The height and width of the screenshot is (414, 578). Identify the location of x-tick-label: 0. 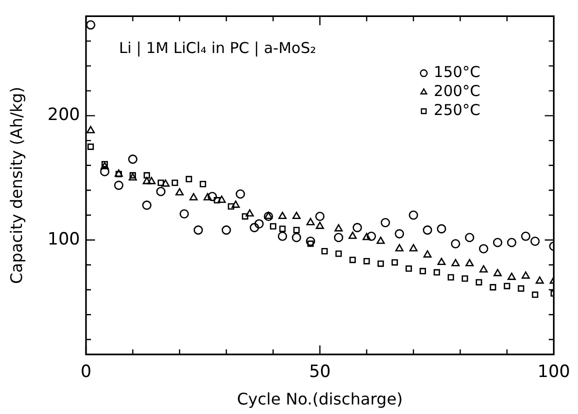
(86, 372).